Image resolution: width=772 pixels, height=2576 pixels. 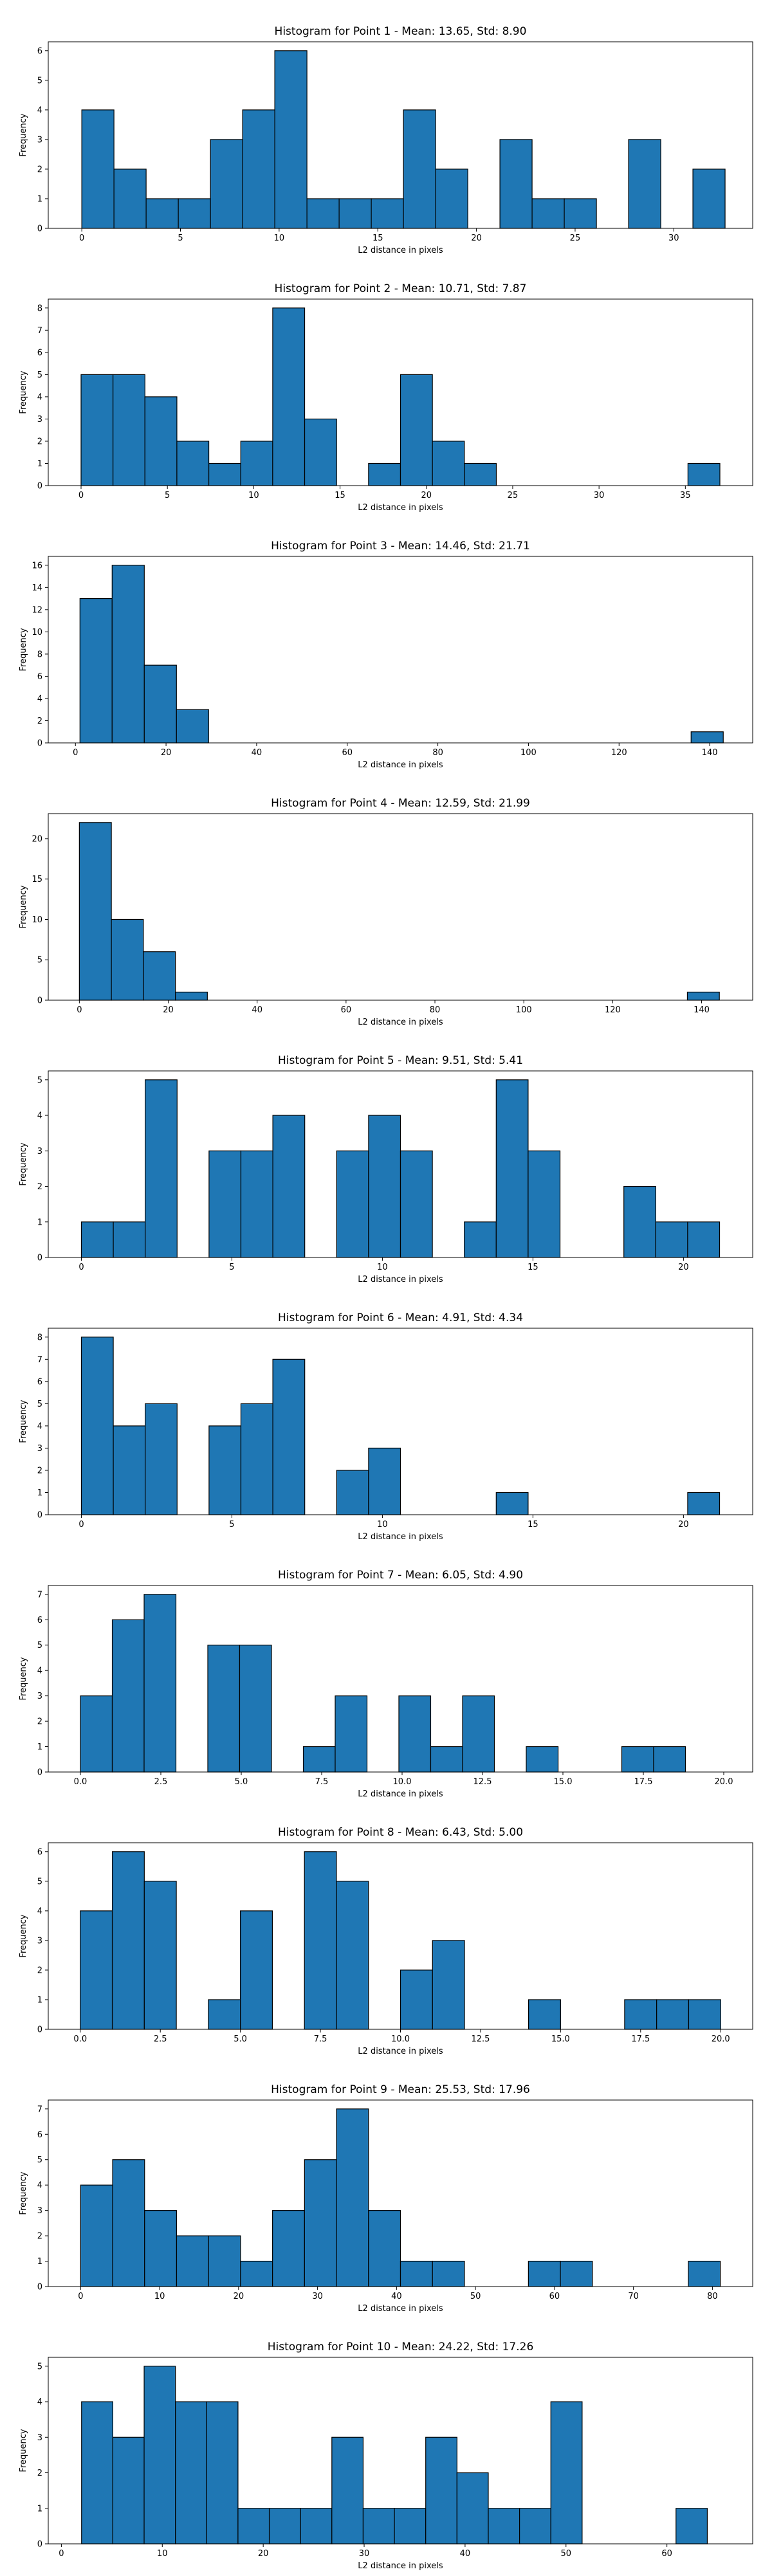 I want to click on y-tick-label: 4, so click(x=39, y=2402).